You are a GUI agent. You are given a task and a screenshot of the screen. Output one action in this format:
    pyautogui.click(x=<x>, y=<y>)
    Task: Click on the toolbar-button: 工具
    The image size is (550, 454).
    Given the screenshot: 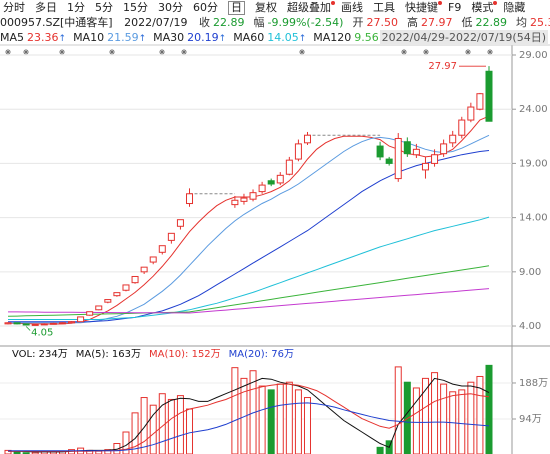 What is the action you would take?
    pyautogui.click(x=384, y=7)
    